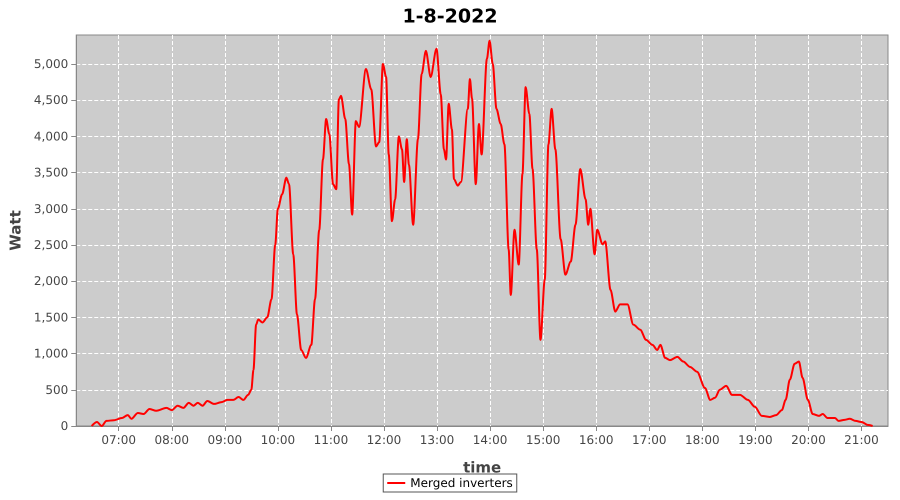  Describe the element at coordinates (51, 353) in the screenshot. I see `y-tick-label: 1,000` at that location.